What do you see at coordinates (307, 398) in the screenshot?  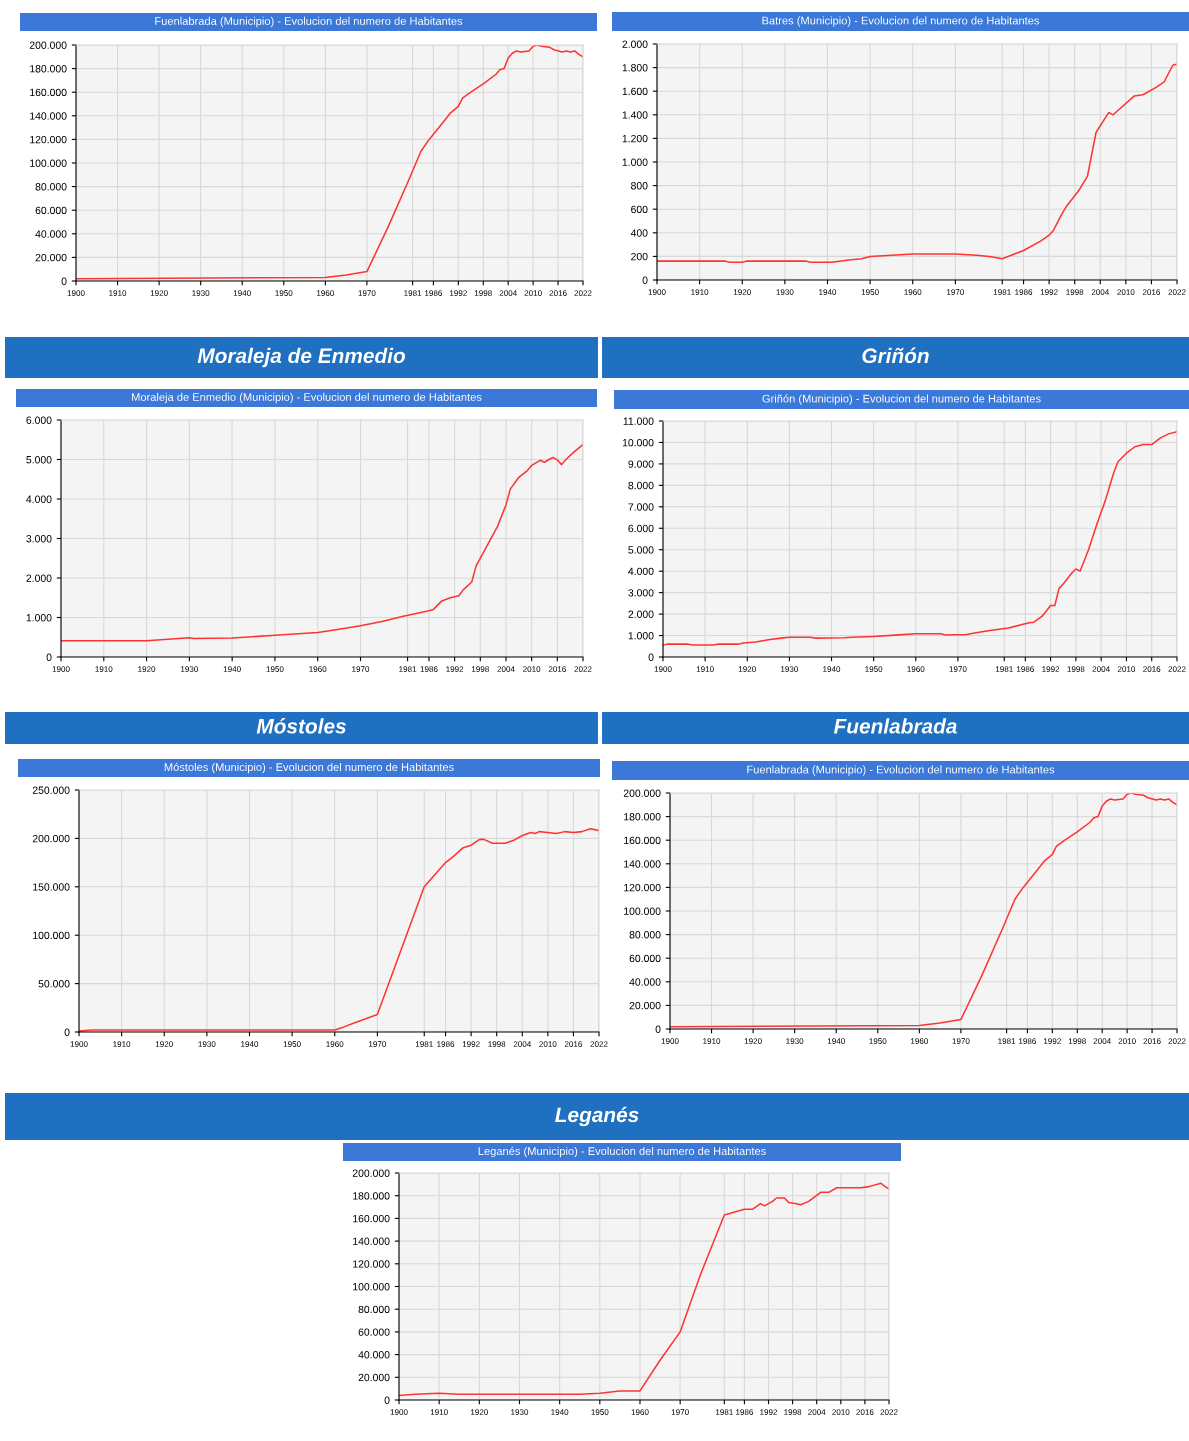 I see `chart-title: Moraleja de Enmedio (Municipio) - Evolucion del numero de Habitantes` at bounding box center [307, 398].